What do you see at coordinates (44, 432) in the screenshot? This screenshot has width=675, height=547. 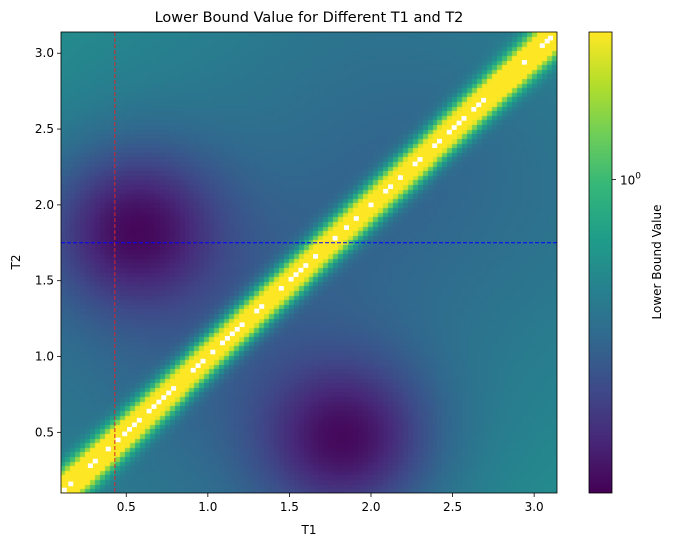 I see `y-tick-label: 0.5` at bounding box center [44, 432].